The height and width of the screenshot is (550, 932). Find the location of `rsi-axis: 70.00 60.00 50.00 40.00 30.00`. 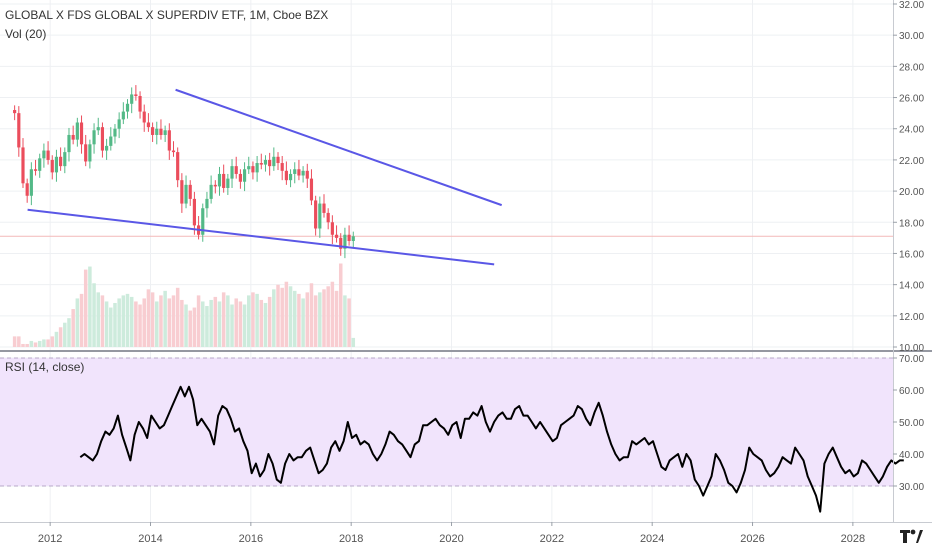

rsi-axis: 70.00 60.00 50.00 40.00 30.00 is located at coordinates (908, 423).